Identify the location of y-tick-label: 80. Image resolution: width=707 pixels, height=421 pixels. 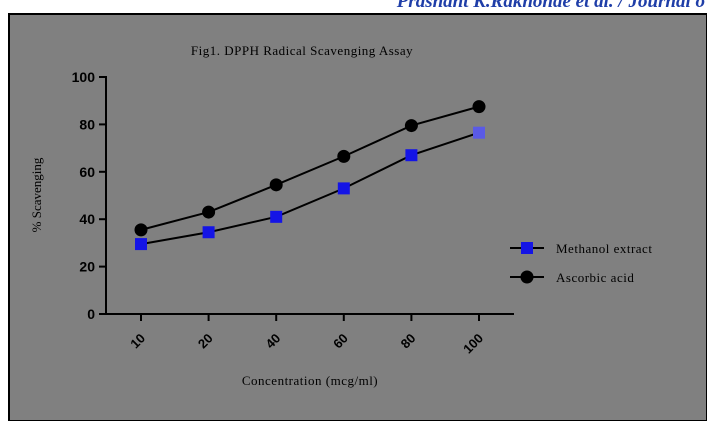
(87, 124).